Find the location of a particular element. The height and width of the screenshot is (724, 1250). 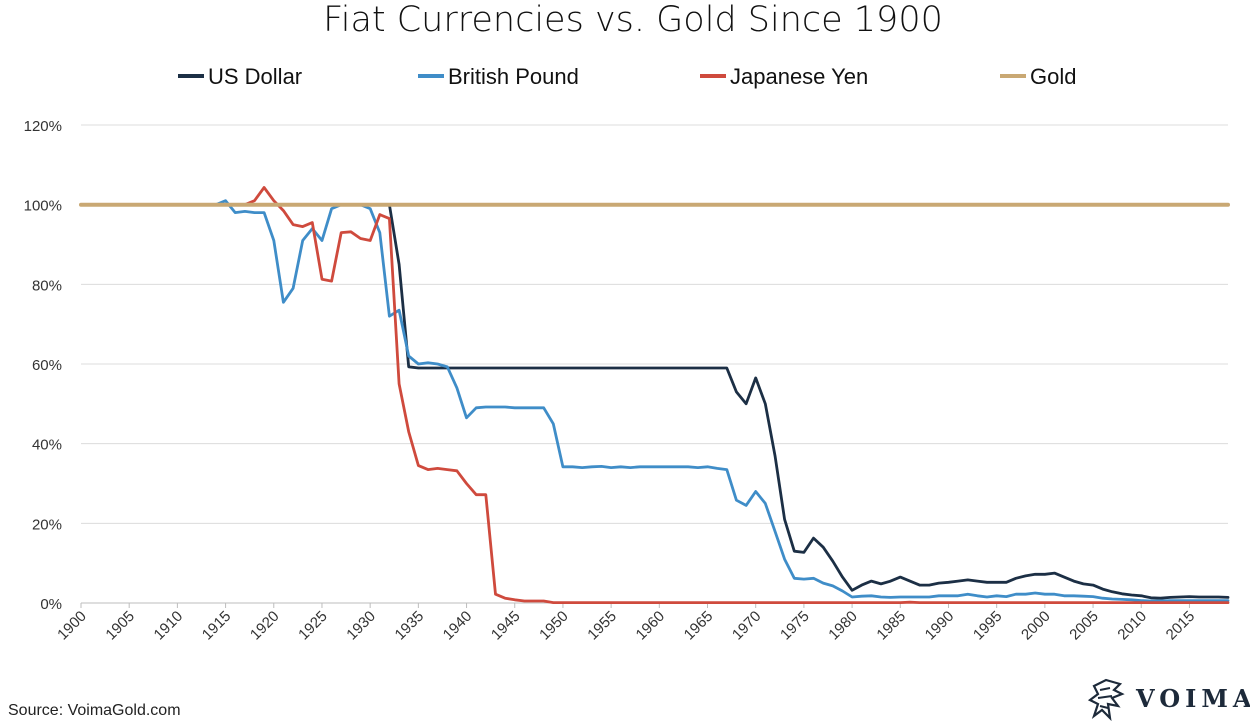

x-tick-label: 1980 is located at coordinates (843, 626).